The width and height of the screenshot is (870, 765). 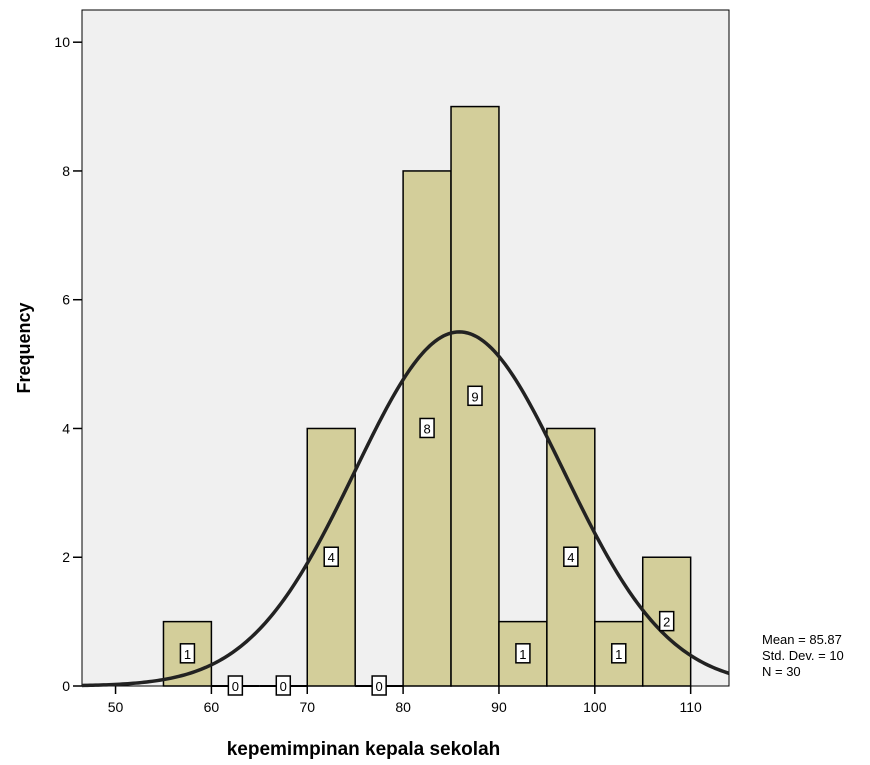 I want to click on bar-data-label-text: 2, so click(x=666, y=622).